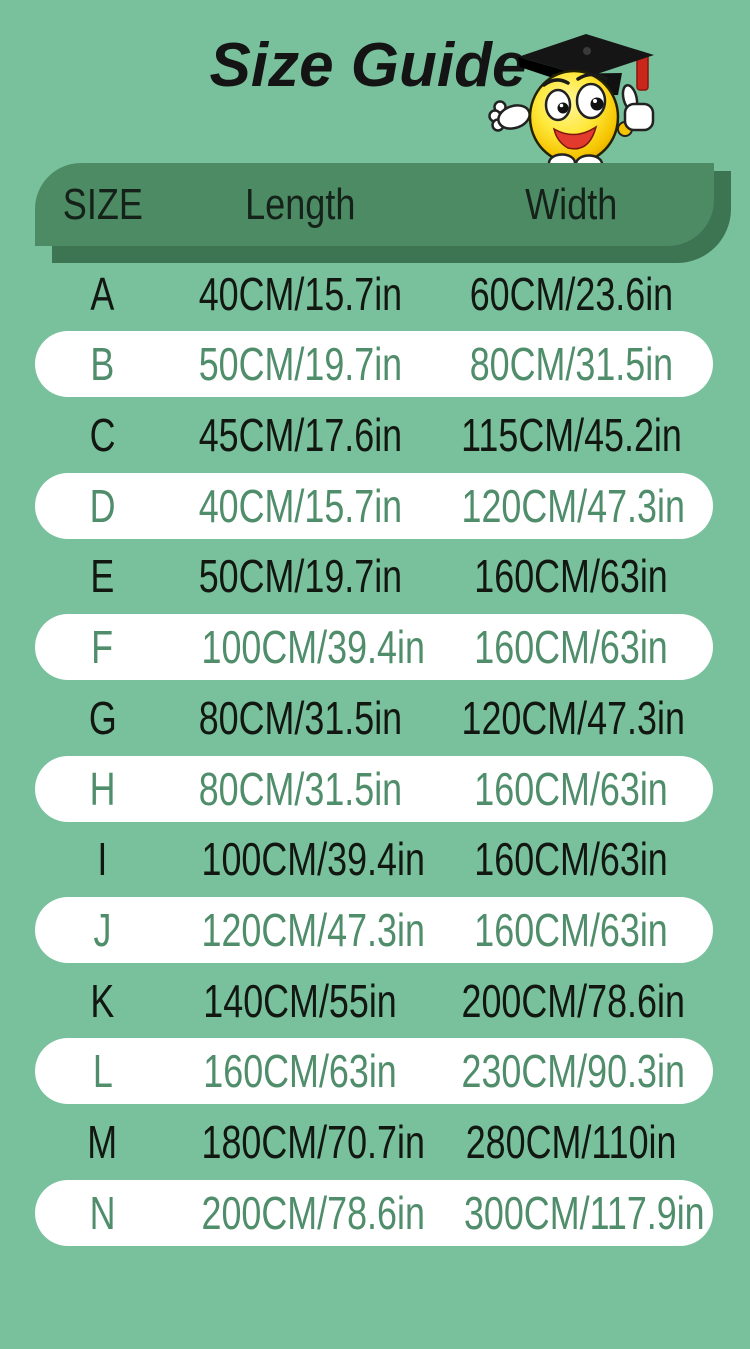 The image size is (750, 1349). What do you see at coordinates (102, 929) in the screenshot?
I see `size-label: J` at bounding box center [102, 929].